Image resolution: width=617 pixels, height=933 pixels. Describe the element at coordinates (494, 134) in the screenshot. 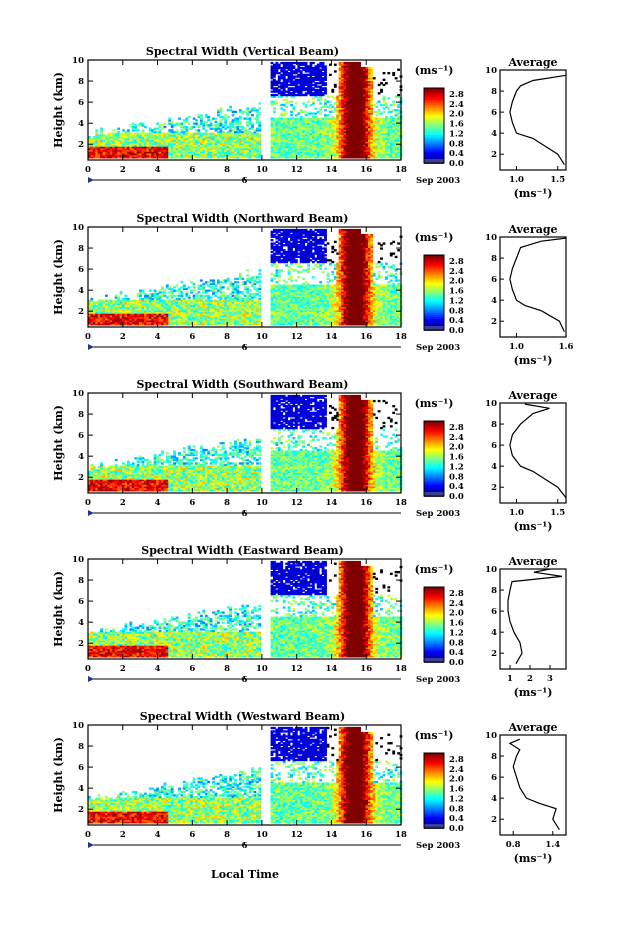

I see `avg-y-tick-label: 4` at that location.